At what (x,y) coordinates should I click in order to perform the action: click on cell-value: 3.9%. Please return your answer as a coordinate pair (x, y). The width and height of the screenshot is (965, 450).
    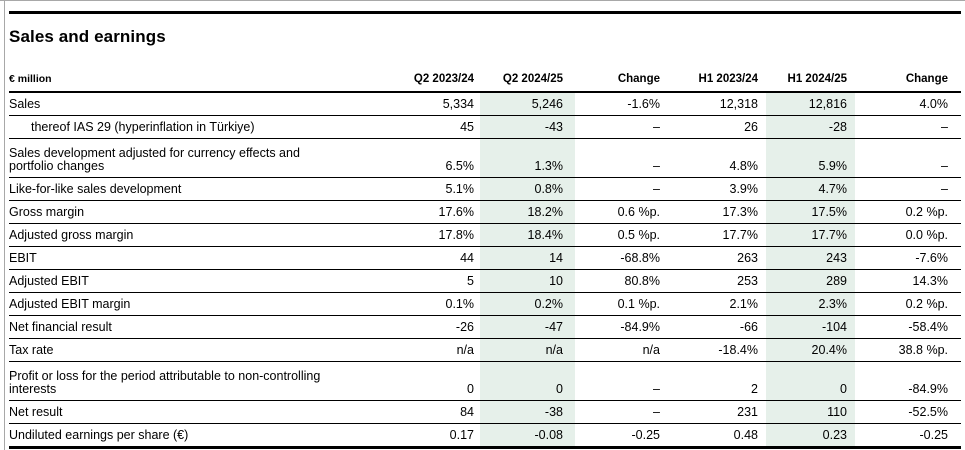
    Looking at the image, I should click on (717, 189).